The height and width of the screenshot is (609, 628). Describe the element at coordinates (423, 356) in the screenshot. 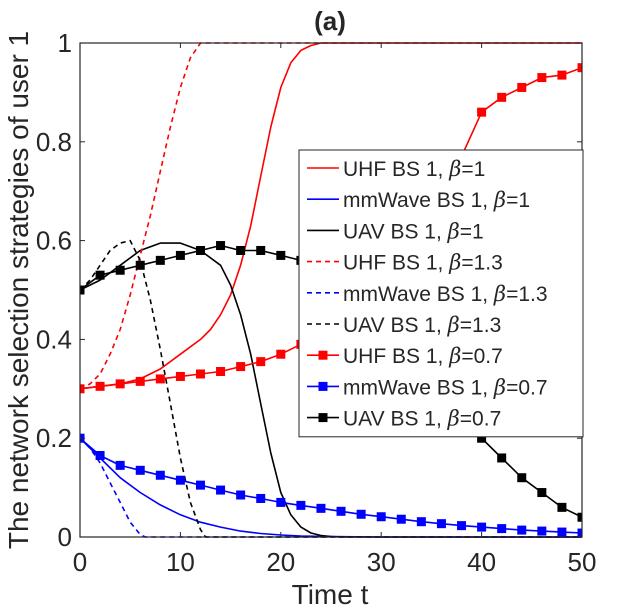

I see `legend-label: UHF BS 1, β=0.7` at that location.